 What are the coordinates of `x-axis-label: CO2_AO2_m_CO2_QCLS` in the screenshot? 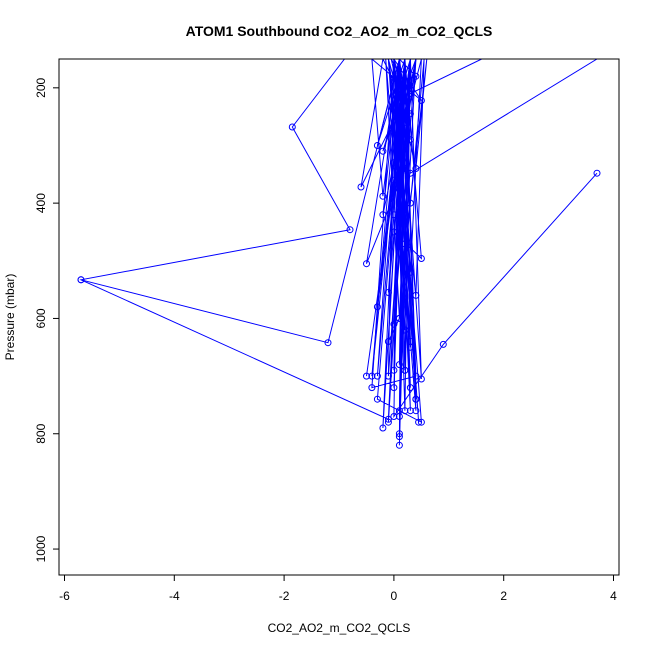 It's located at (339, 628).